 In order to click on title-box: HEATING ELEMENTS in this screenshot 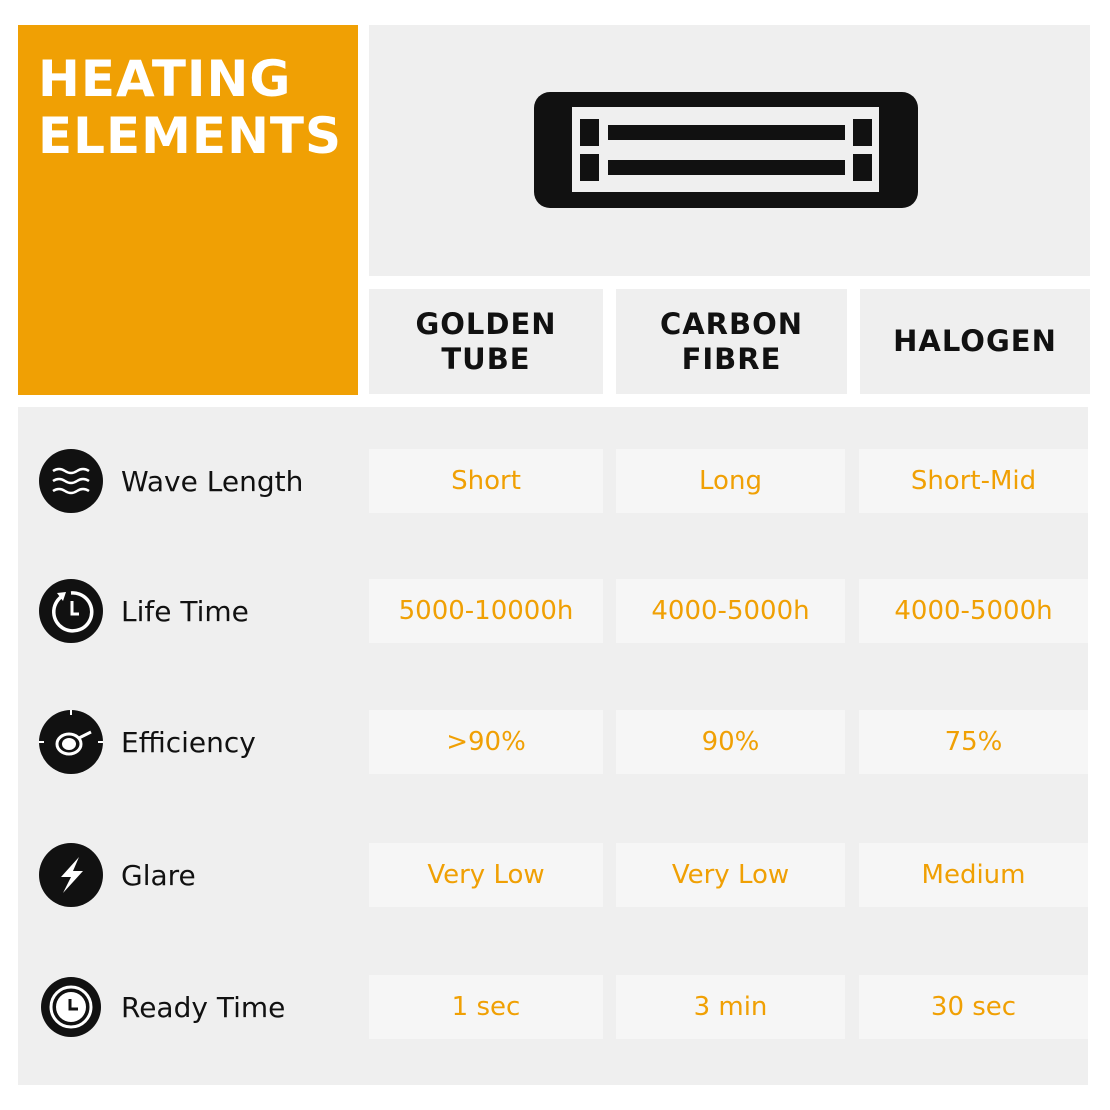, I will do `click(188, 210)`.